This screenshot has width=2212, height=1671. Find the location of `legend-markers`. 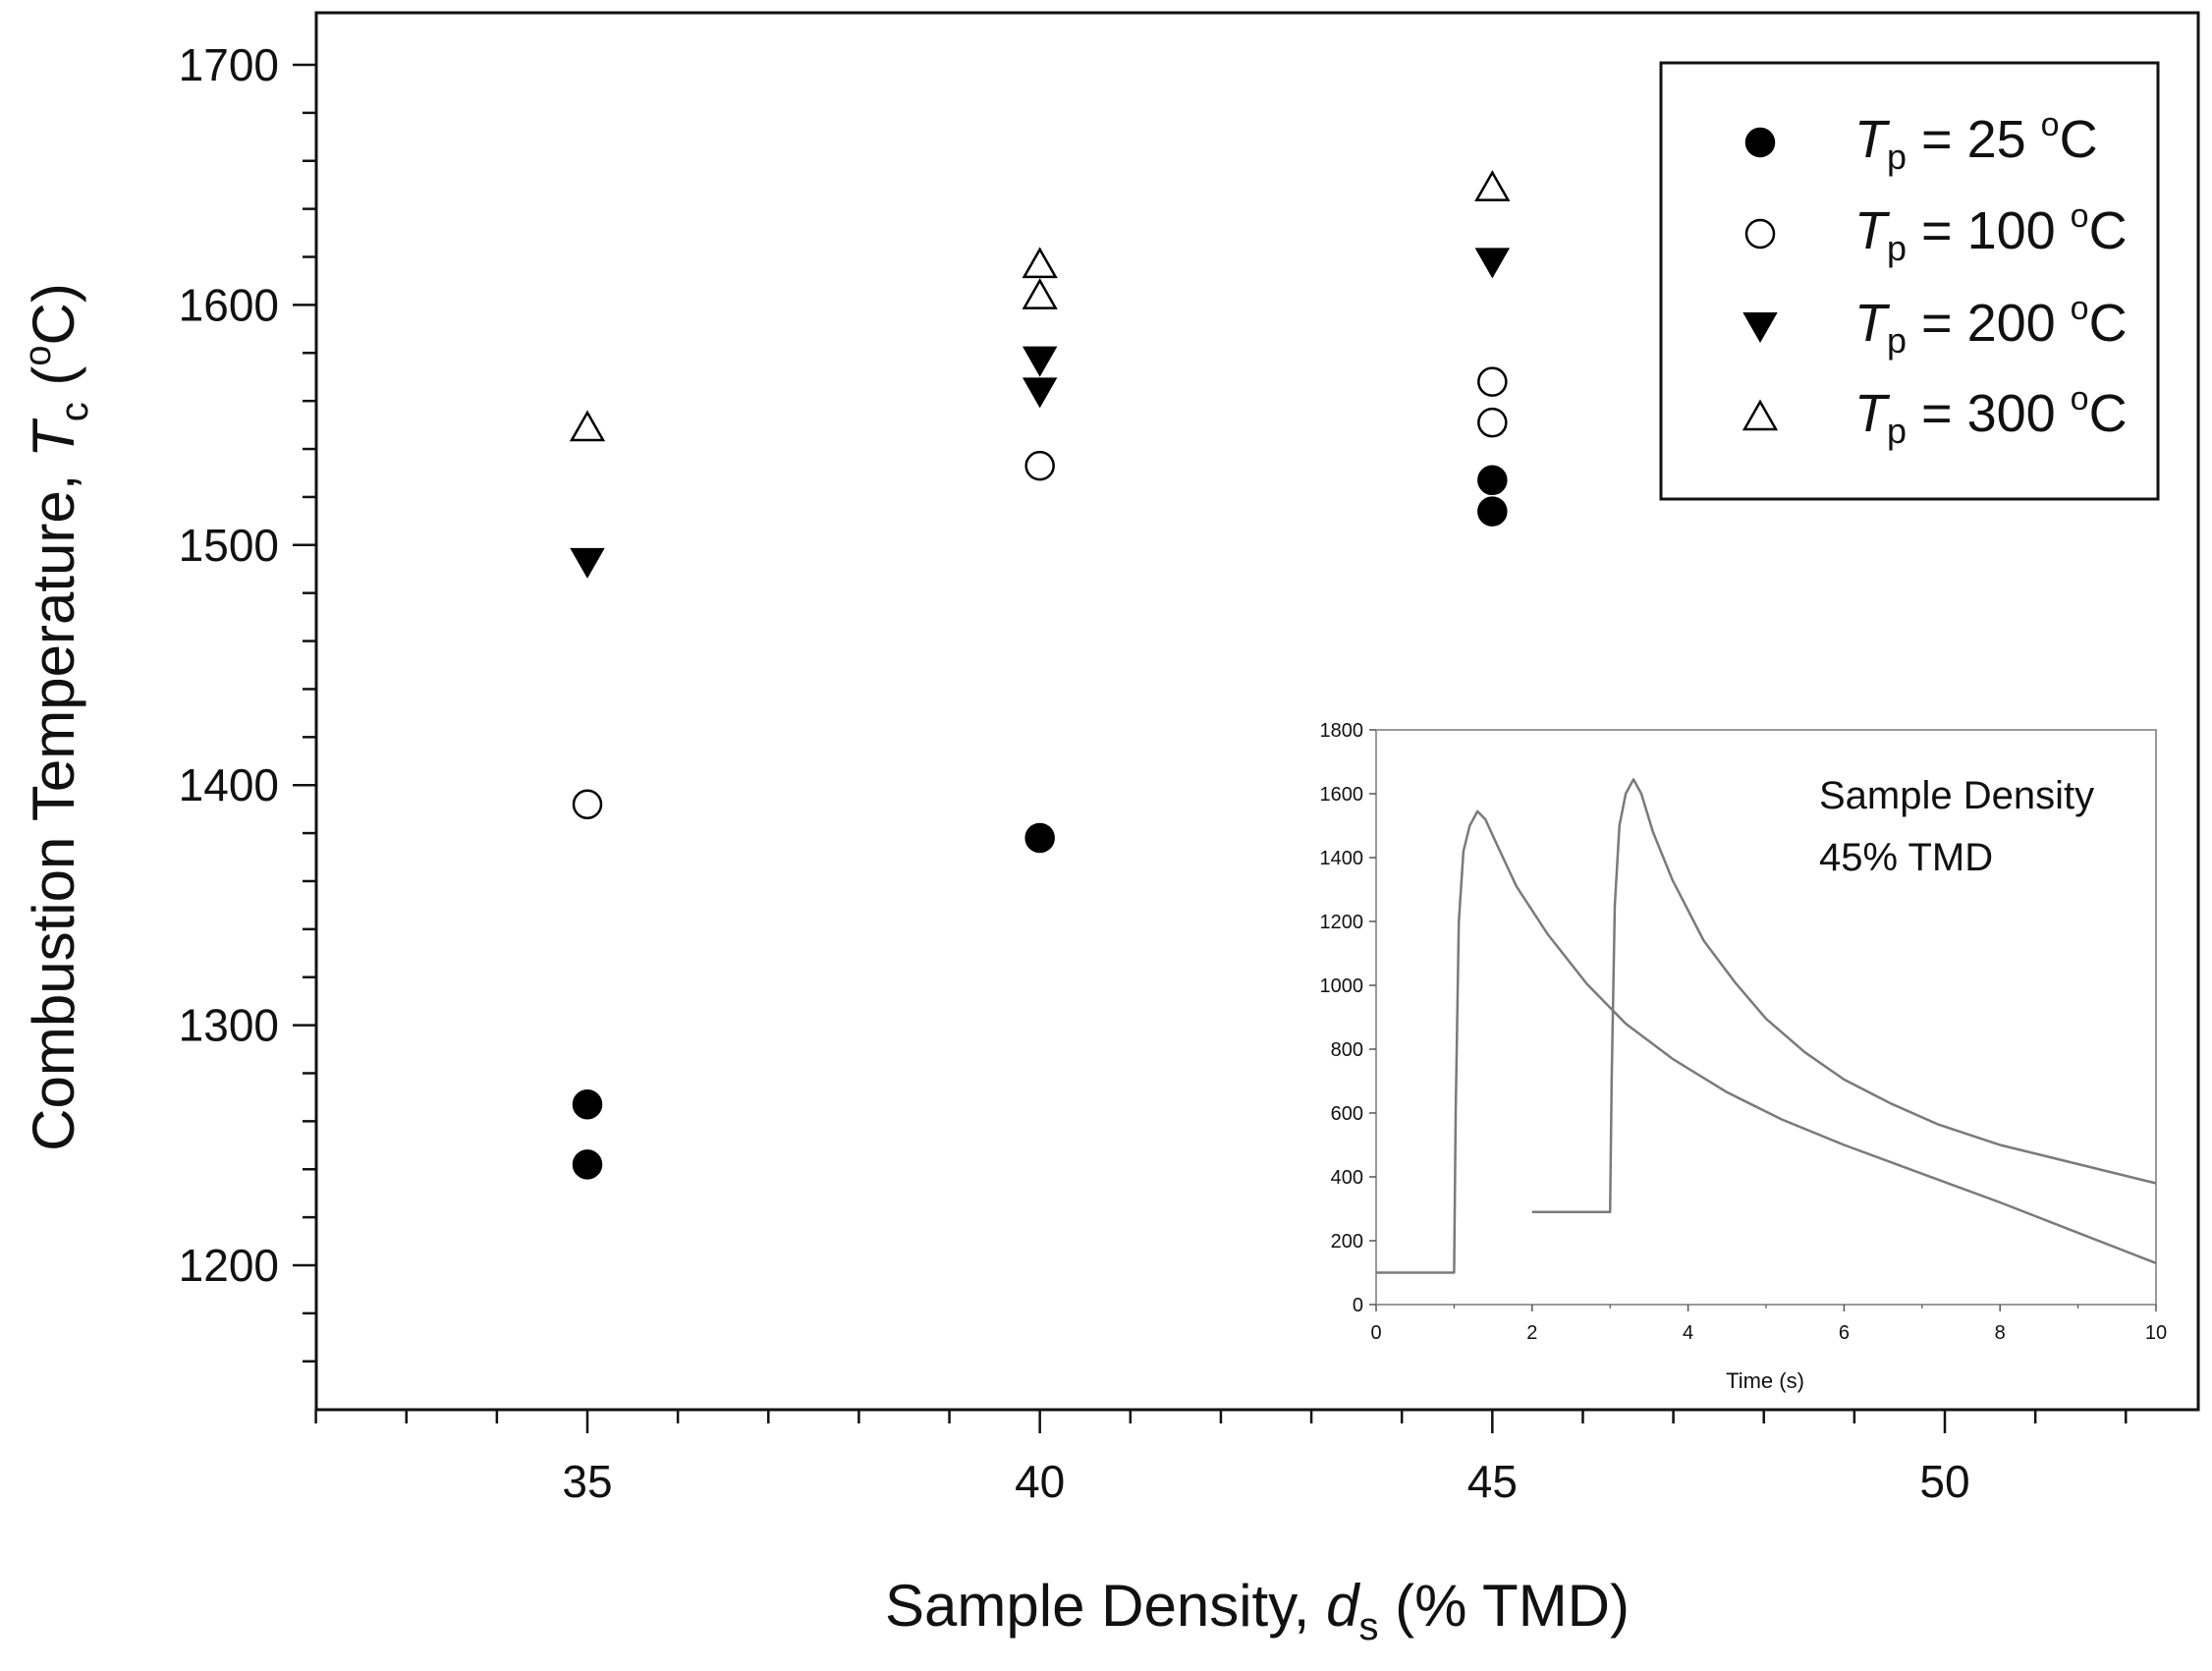

legend-markers is located at coordinates (1760, 279).